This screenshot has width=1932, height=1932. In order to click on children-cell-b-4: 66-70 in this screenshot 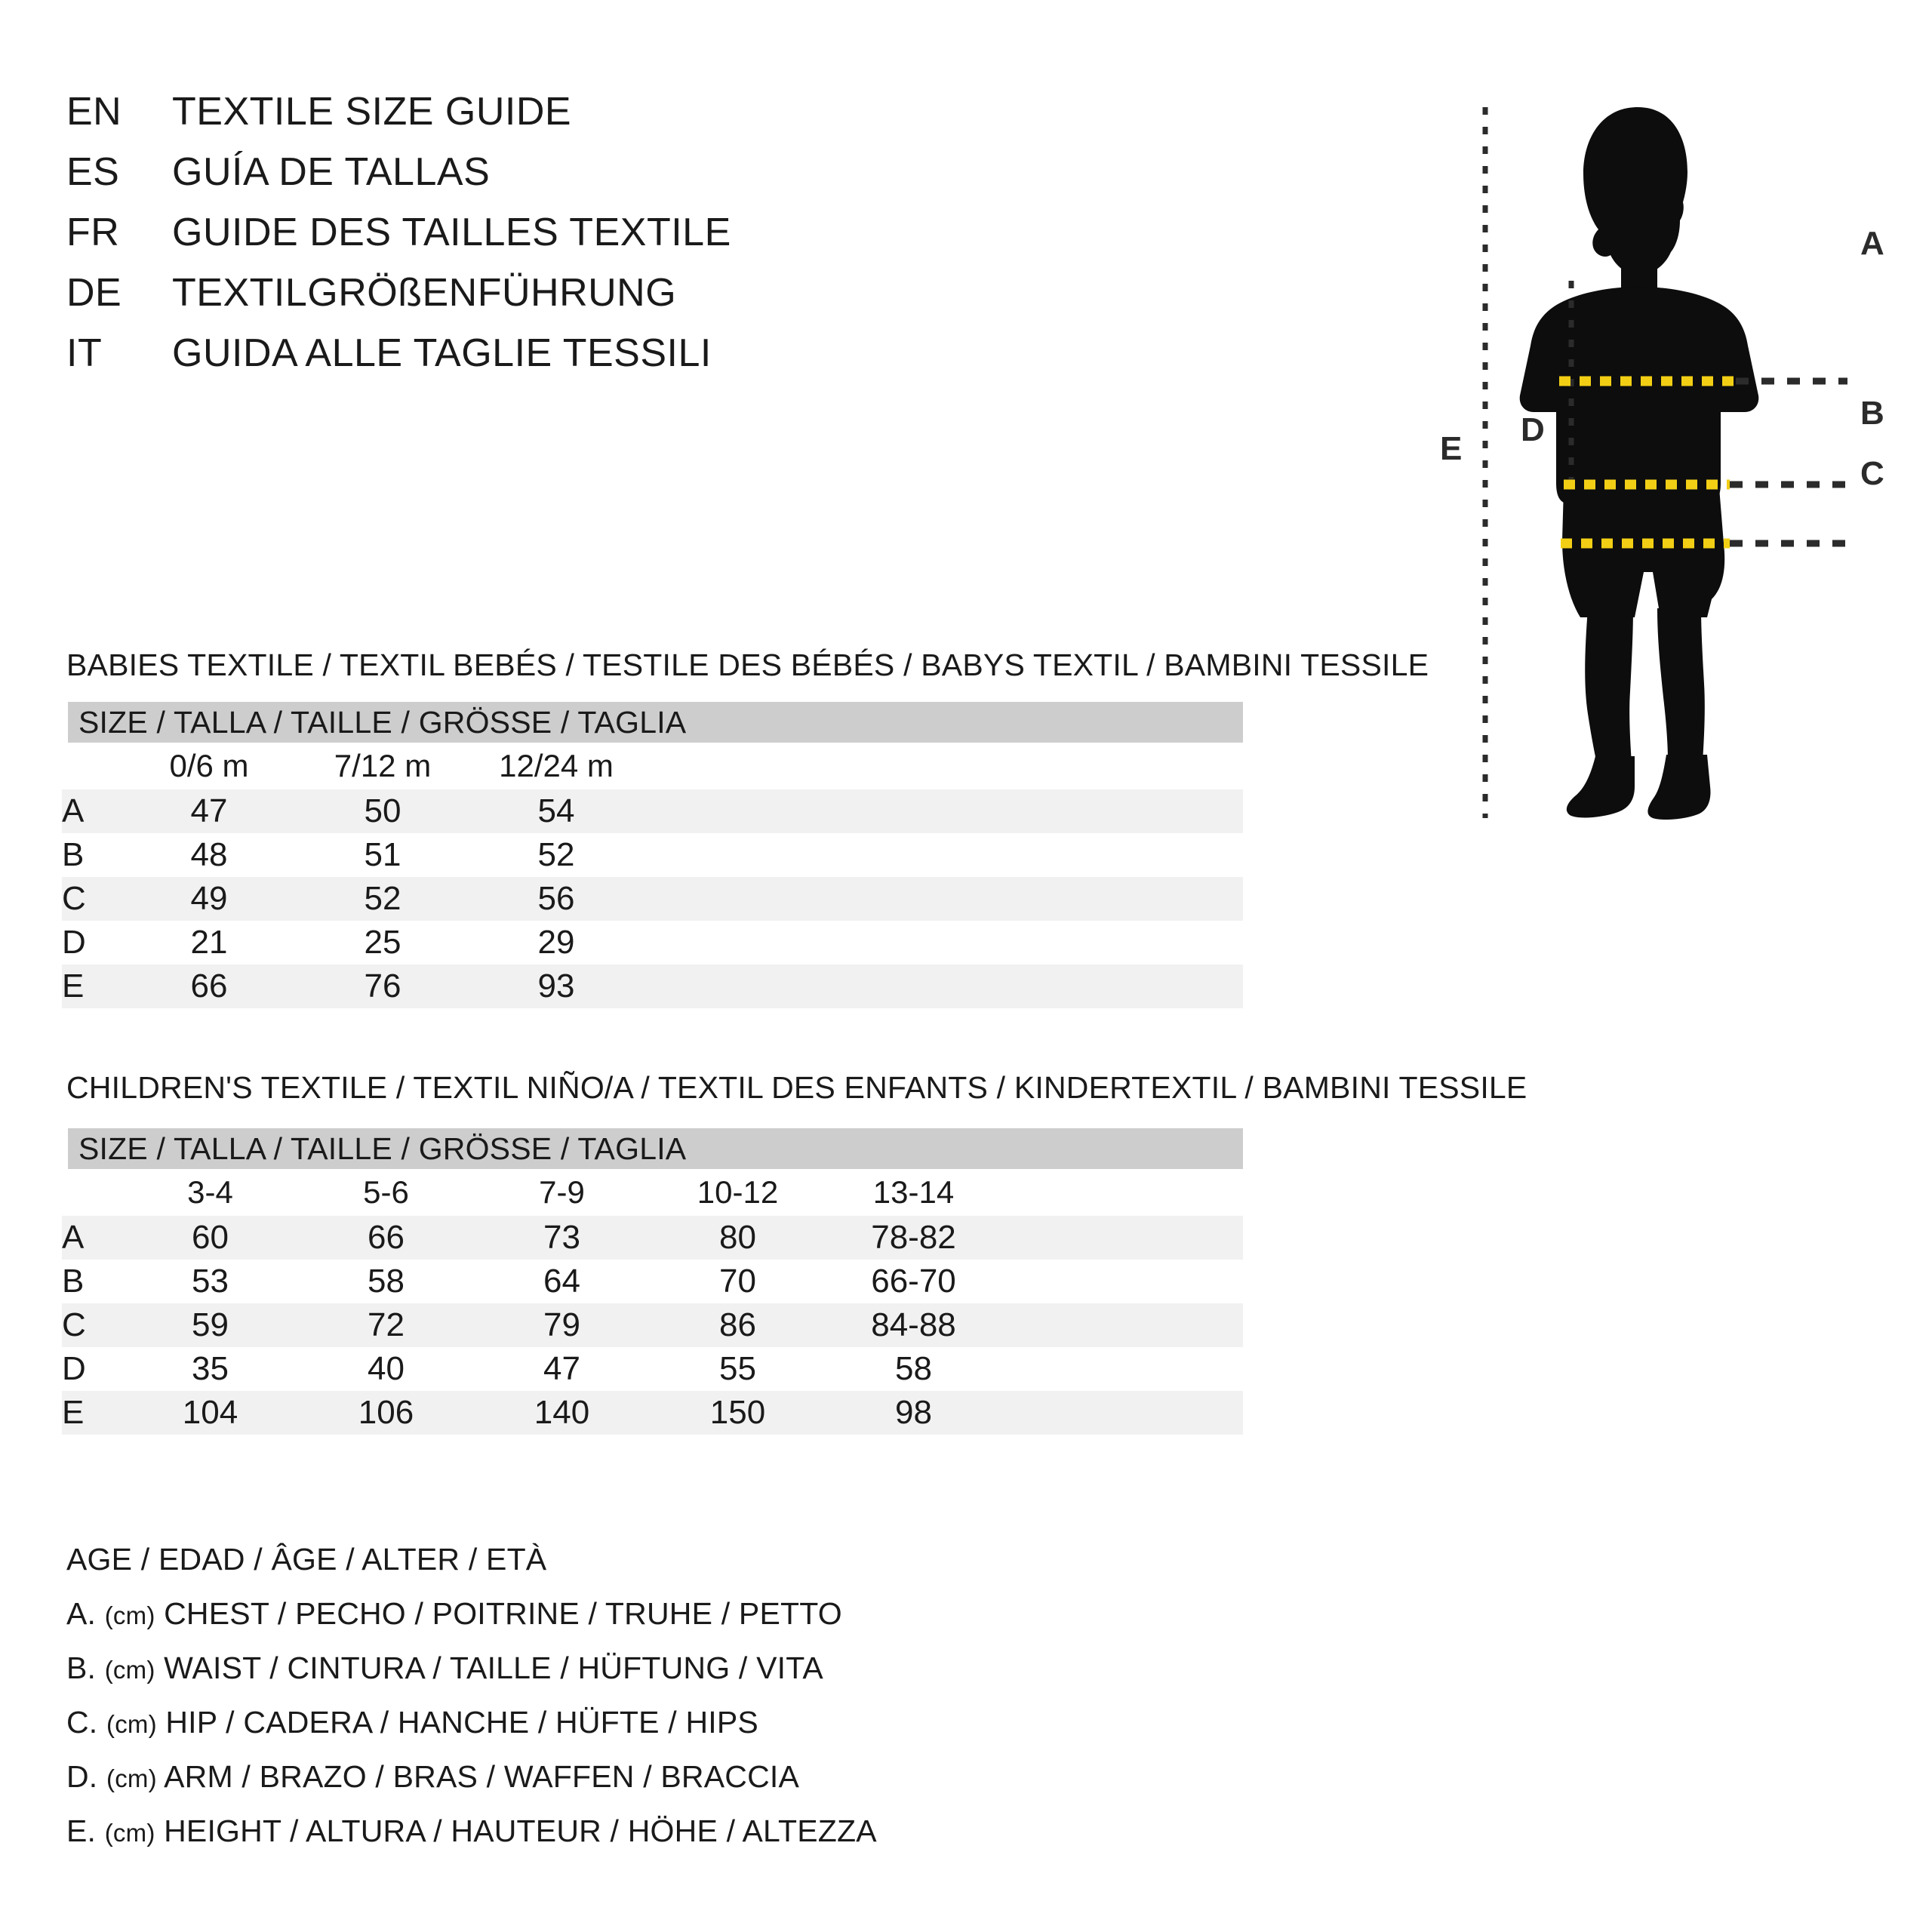, I will do `click(913, 1281)`.